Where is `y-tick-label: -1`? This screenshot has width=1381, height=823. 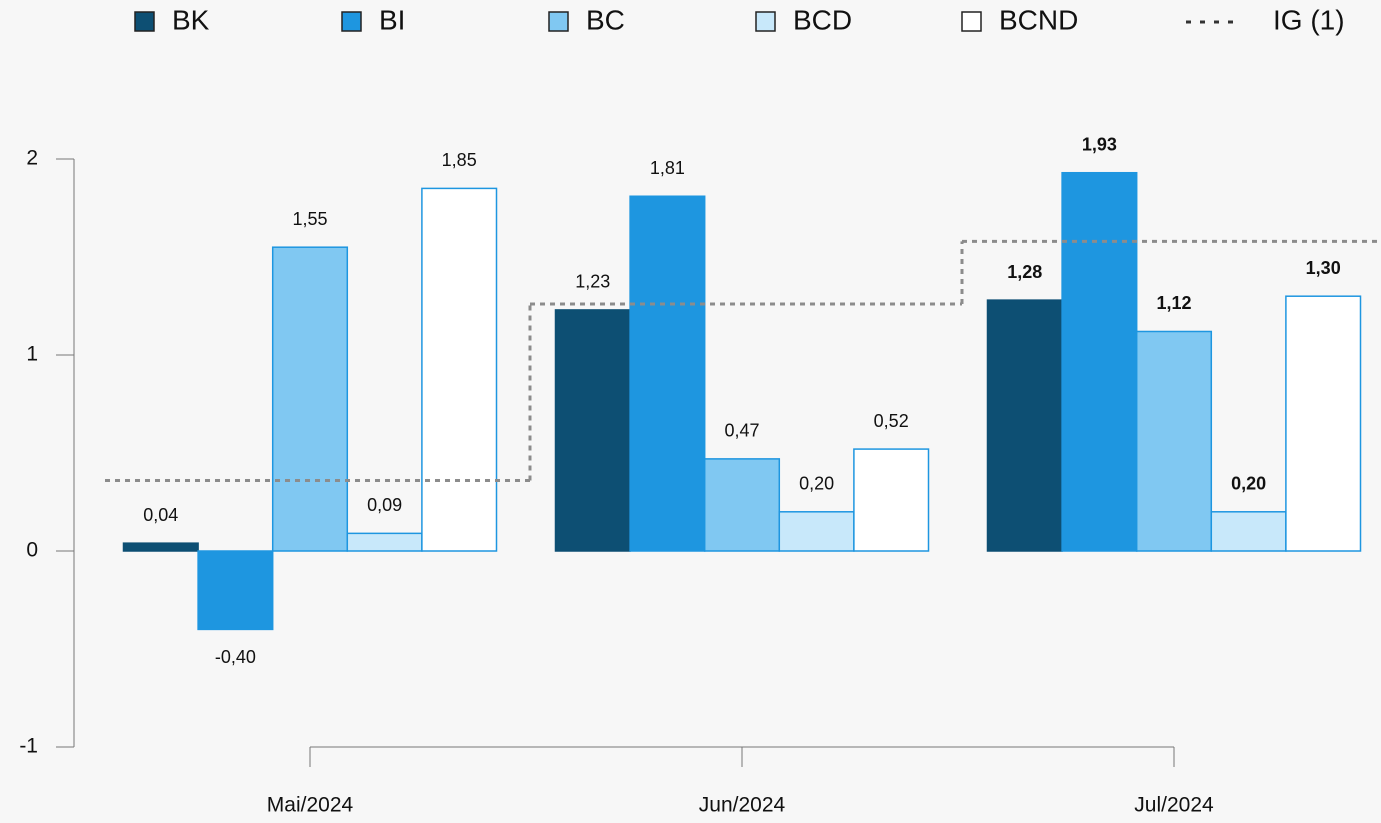 y-tick-label: -1 is located at coordinates (28, 746).